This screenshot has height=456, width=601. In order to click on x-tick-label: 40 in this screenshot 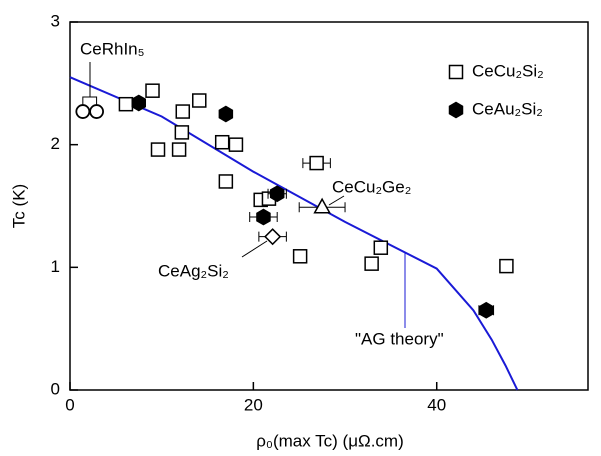, I will do `click(436, 404)`.